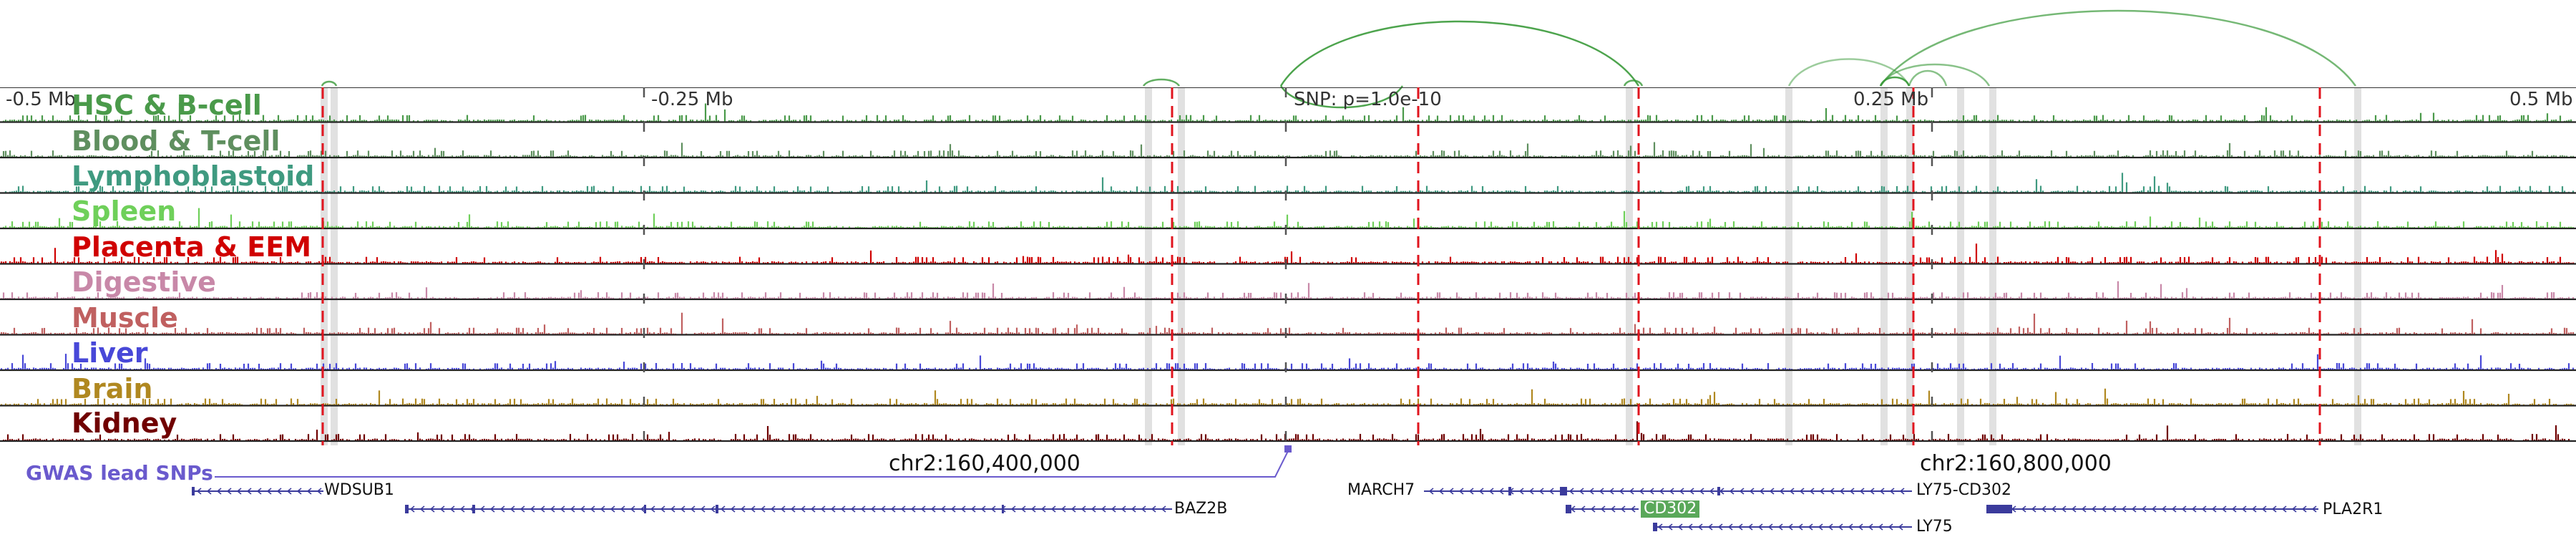  I want to click on pla2r1-exon, so click(1999, 509).